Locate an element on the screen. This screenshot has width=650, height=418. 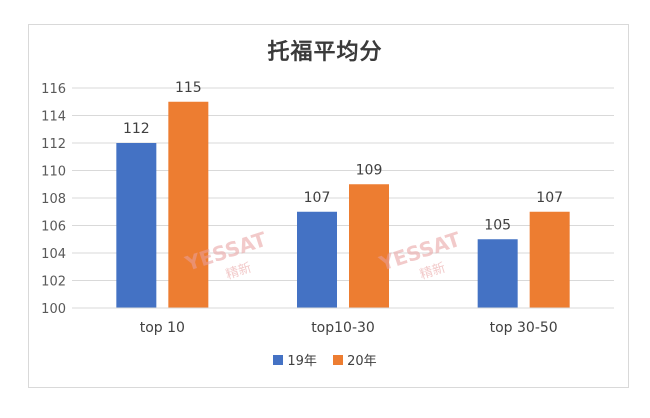
legend: 19年 20年 is located at coordinates (325, 359).